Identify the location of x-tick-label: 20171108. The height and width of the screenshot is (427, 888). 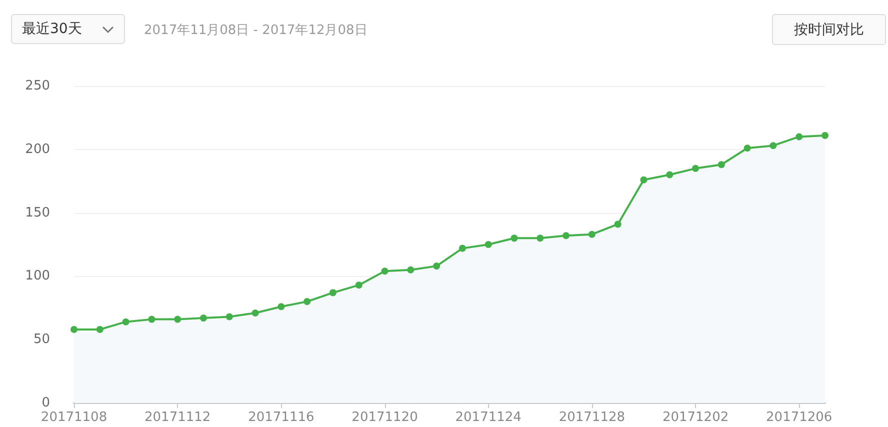
(74, 417).